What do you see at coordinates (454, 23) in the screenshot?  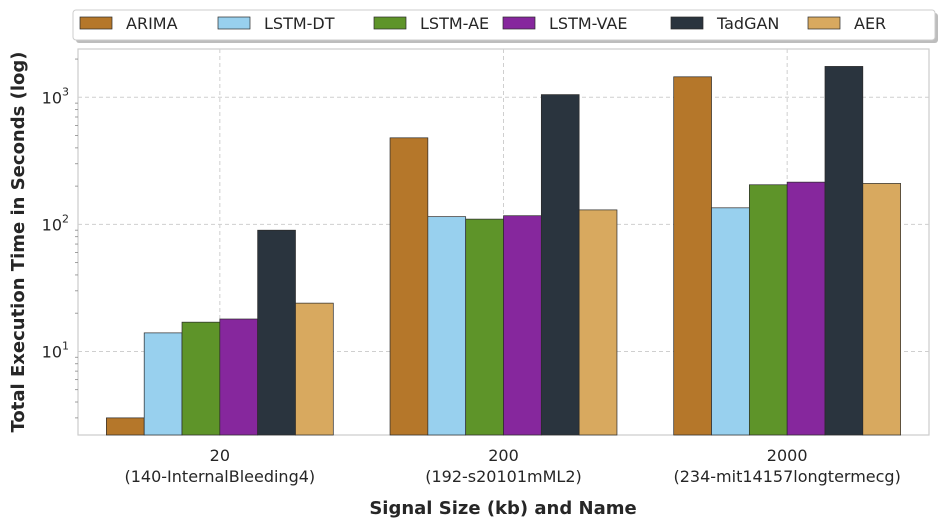 I see `legend-label: LSTM-AE` at bounding box center [454, 23].